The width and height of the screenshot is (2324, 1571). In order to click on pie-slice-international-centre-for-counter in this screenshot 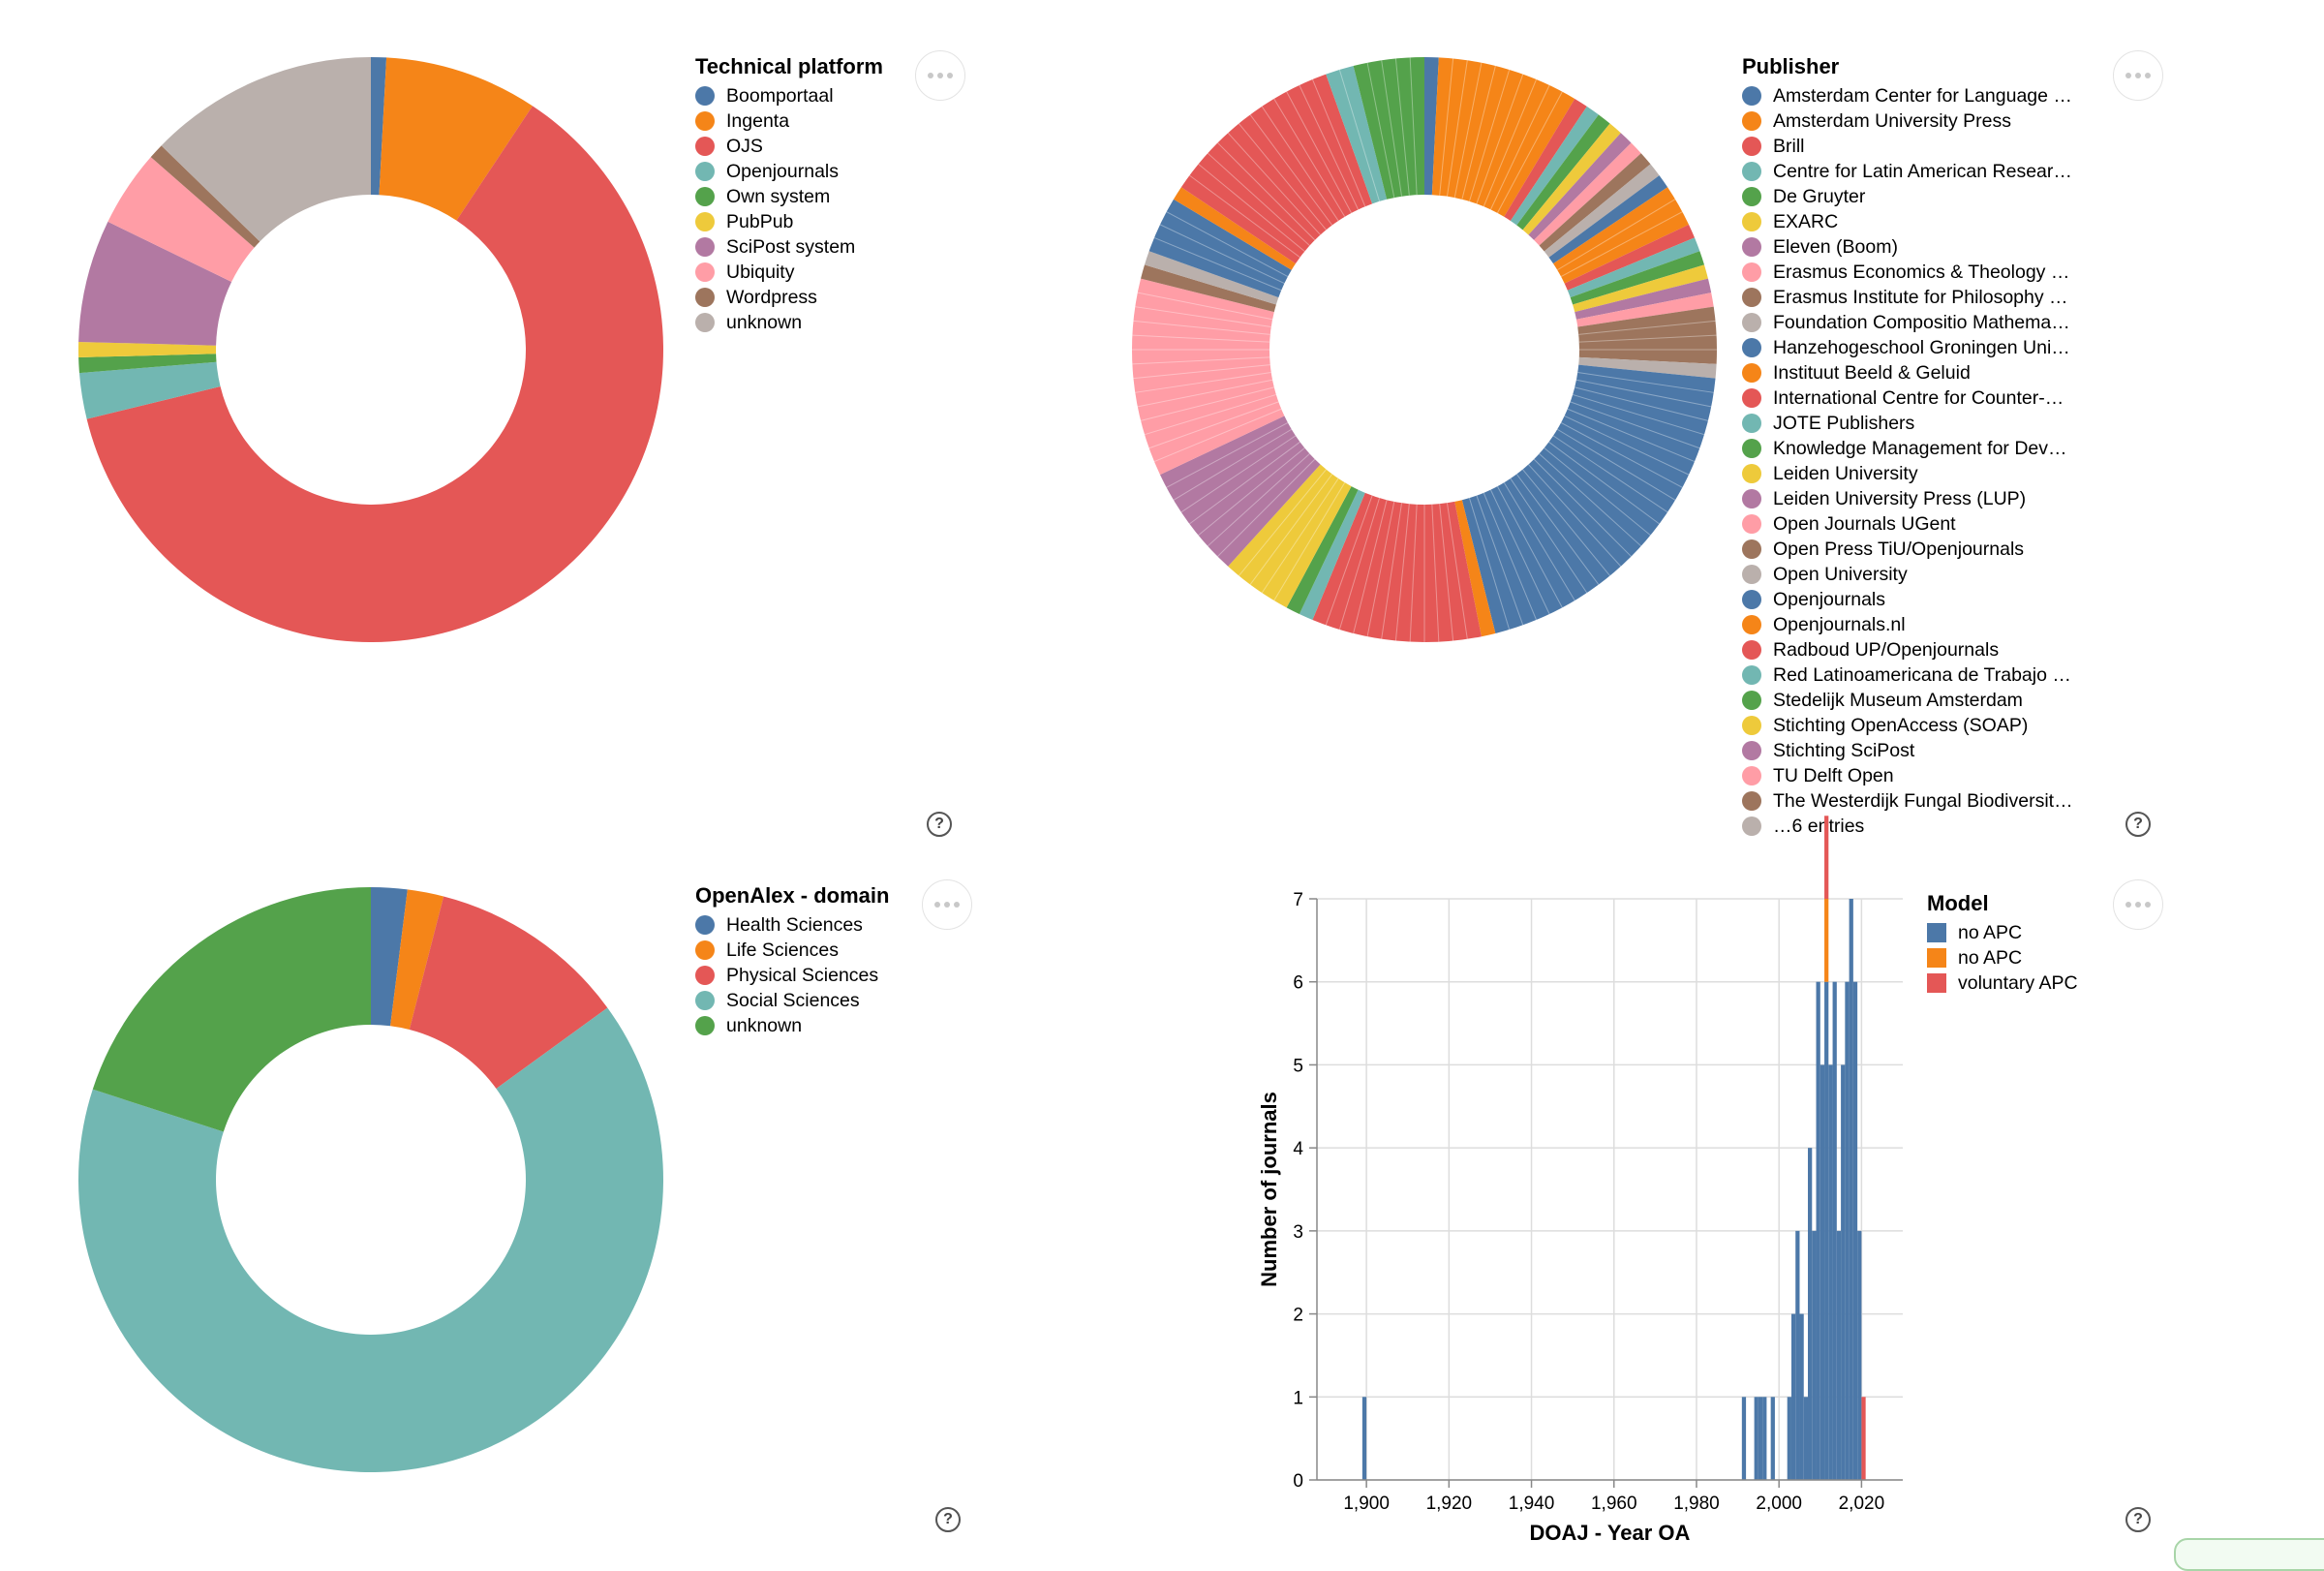, I will do `click(1630, 257)`.